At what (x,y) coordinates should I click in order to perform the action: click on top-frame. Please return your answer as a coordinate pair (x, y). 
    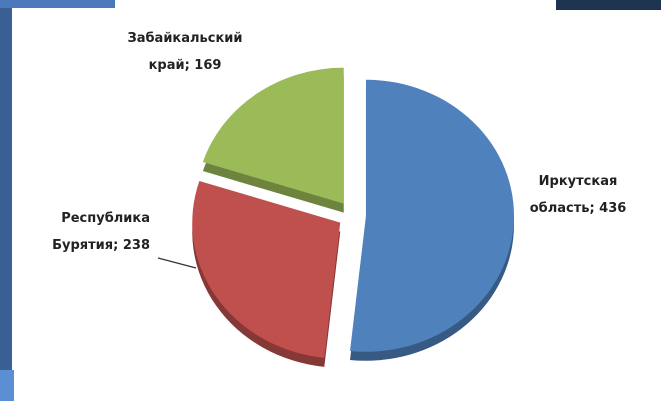
    Looking at the image, I should click on (57, 4).